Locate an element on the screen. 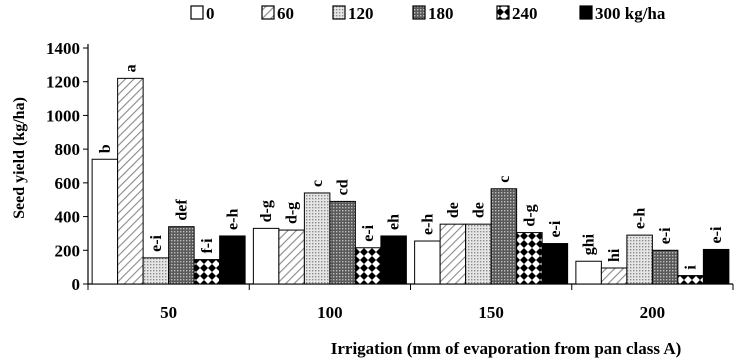  legend-label: 120 is located at coordinates (361, 13).